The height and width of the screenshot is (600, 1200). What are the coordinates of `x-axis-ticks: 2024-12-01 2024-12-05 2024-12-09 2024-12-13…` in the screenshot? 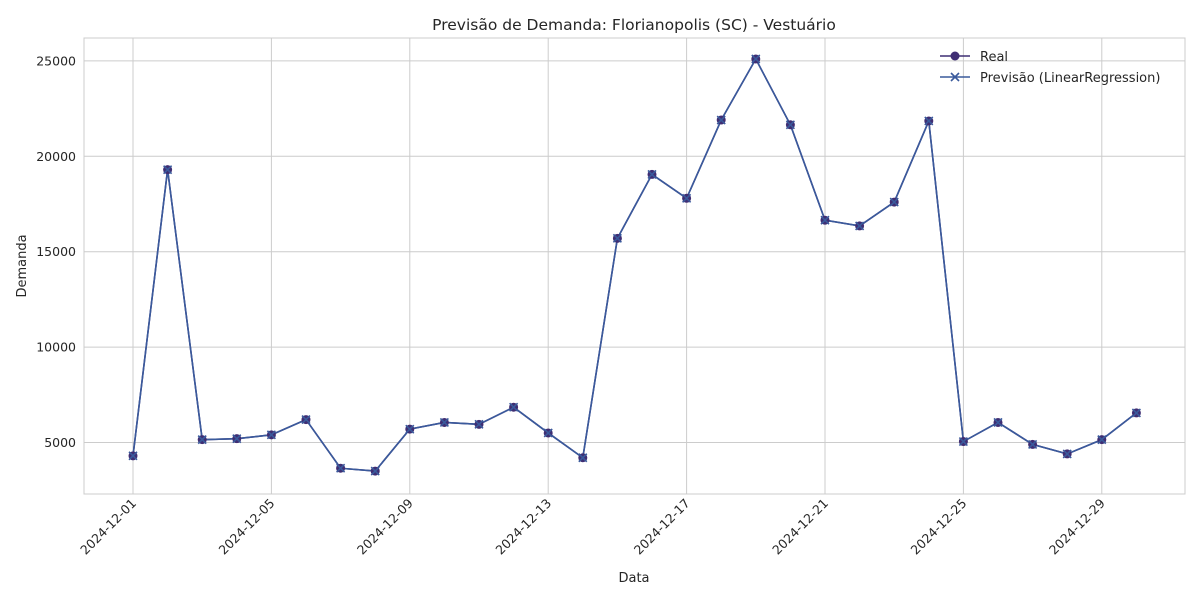 It's located at (592, 526).